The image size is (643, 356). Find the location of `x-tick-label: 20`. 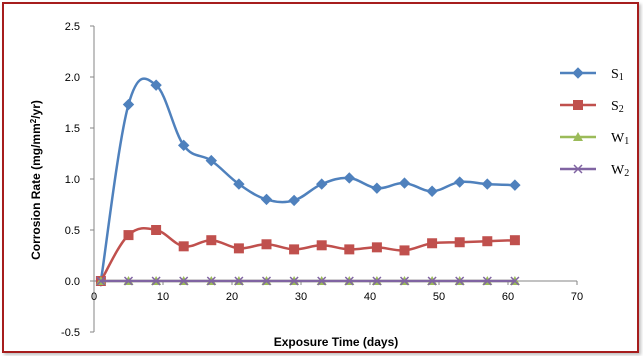

x-tick-label: 20 is located at coordinates (232, 297).